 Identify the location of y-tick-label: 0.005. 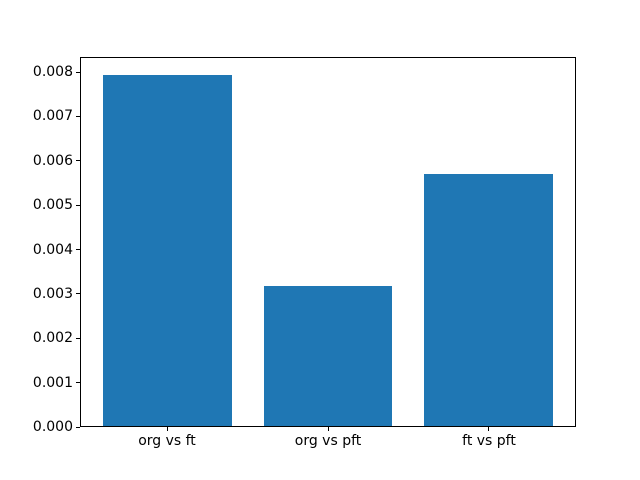
(52, 205).